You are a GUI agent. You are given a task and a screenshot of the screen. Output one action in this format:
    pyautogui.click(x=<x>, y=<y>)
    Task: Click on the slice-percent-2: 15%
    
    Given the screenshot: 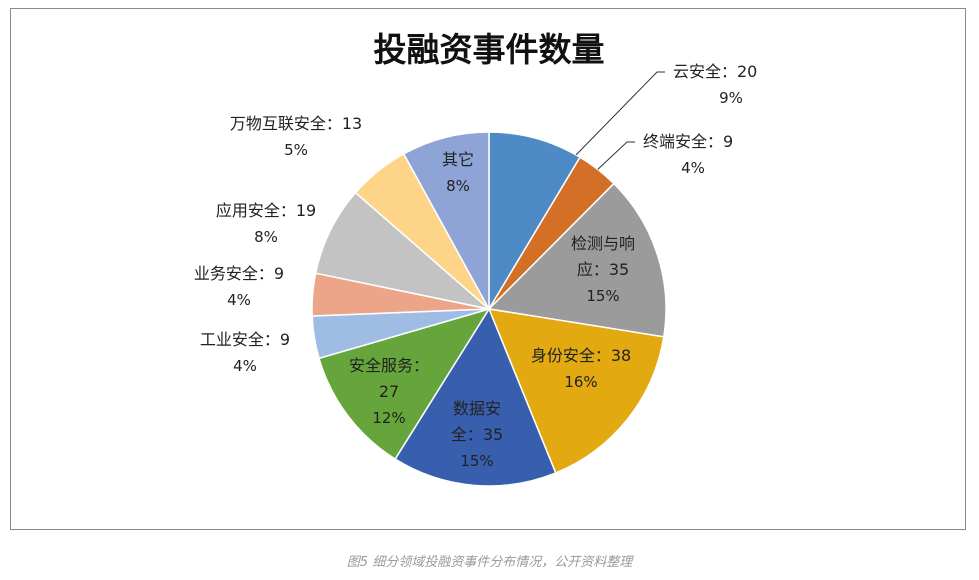 What is the action you would take?
    pyautogui.click(x=602, y=296)
    